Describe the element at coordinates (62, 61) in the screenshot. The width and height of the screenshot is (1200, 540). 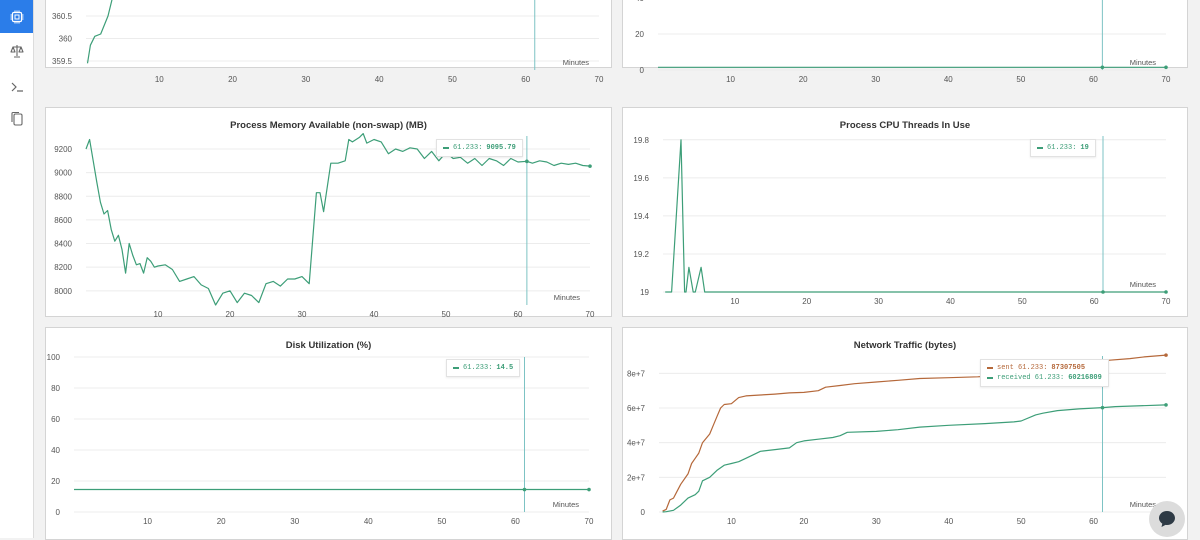
I see `y-tick-label: 359.5` at that location.